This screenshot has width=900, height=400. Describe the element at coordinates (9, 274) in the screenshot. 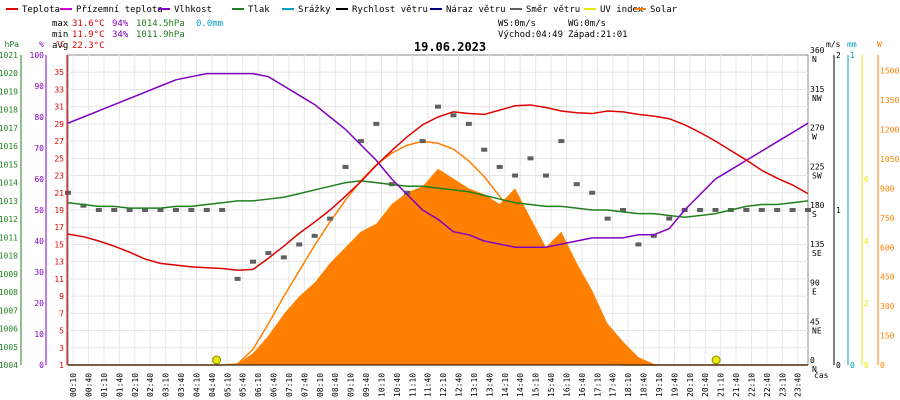

I see `axis-tick-hpa-5: 1009` at that location.